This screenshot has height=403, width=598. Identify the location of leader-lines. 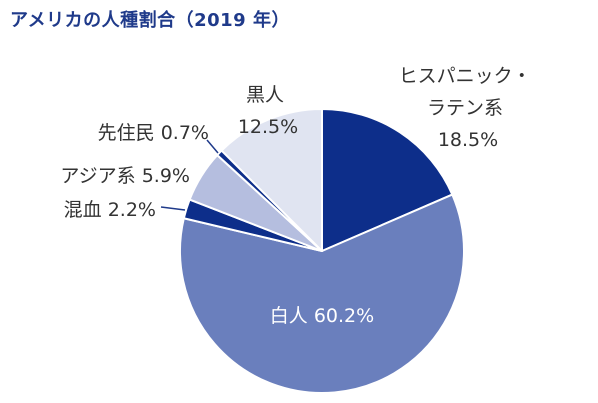
(189, 175).